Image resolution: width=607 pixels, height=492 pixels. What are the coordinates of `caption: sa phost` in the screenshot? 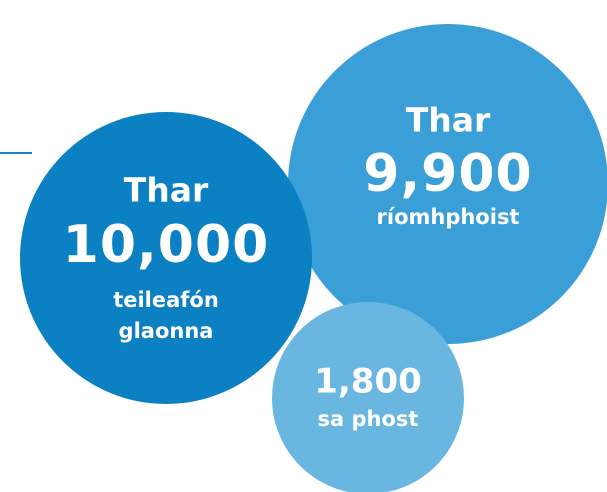 It's located at (368, 419).